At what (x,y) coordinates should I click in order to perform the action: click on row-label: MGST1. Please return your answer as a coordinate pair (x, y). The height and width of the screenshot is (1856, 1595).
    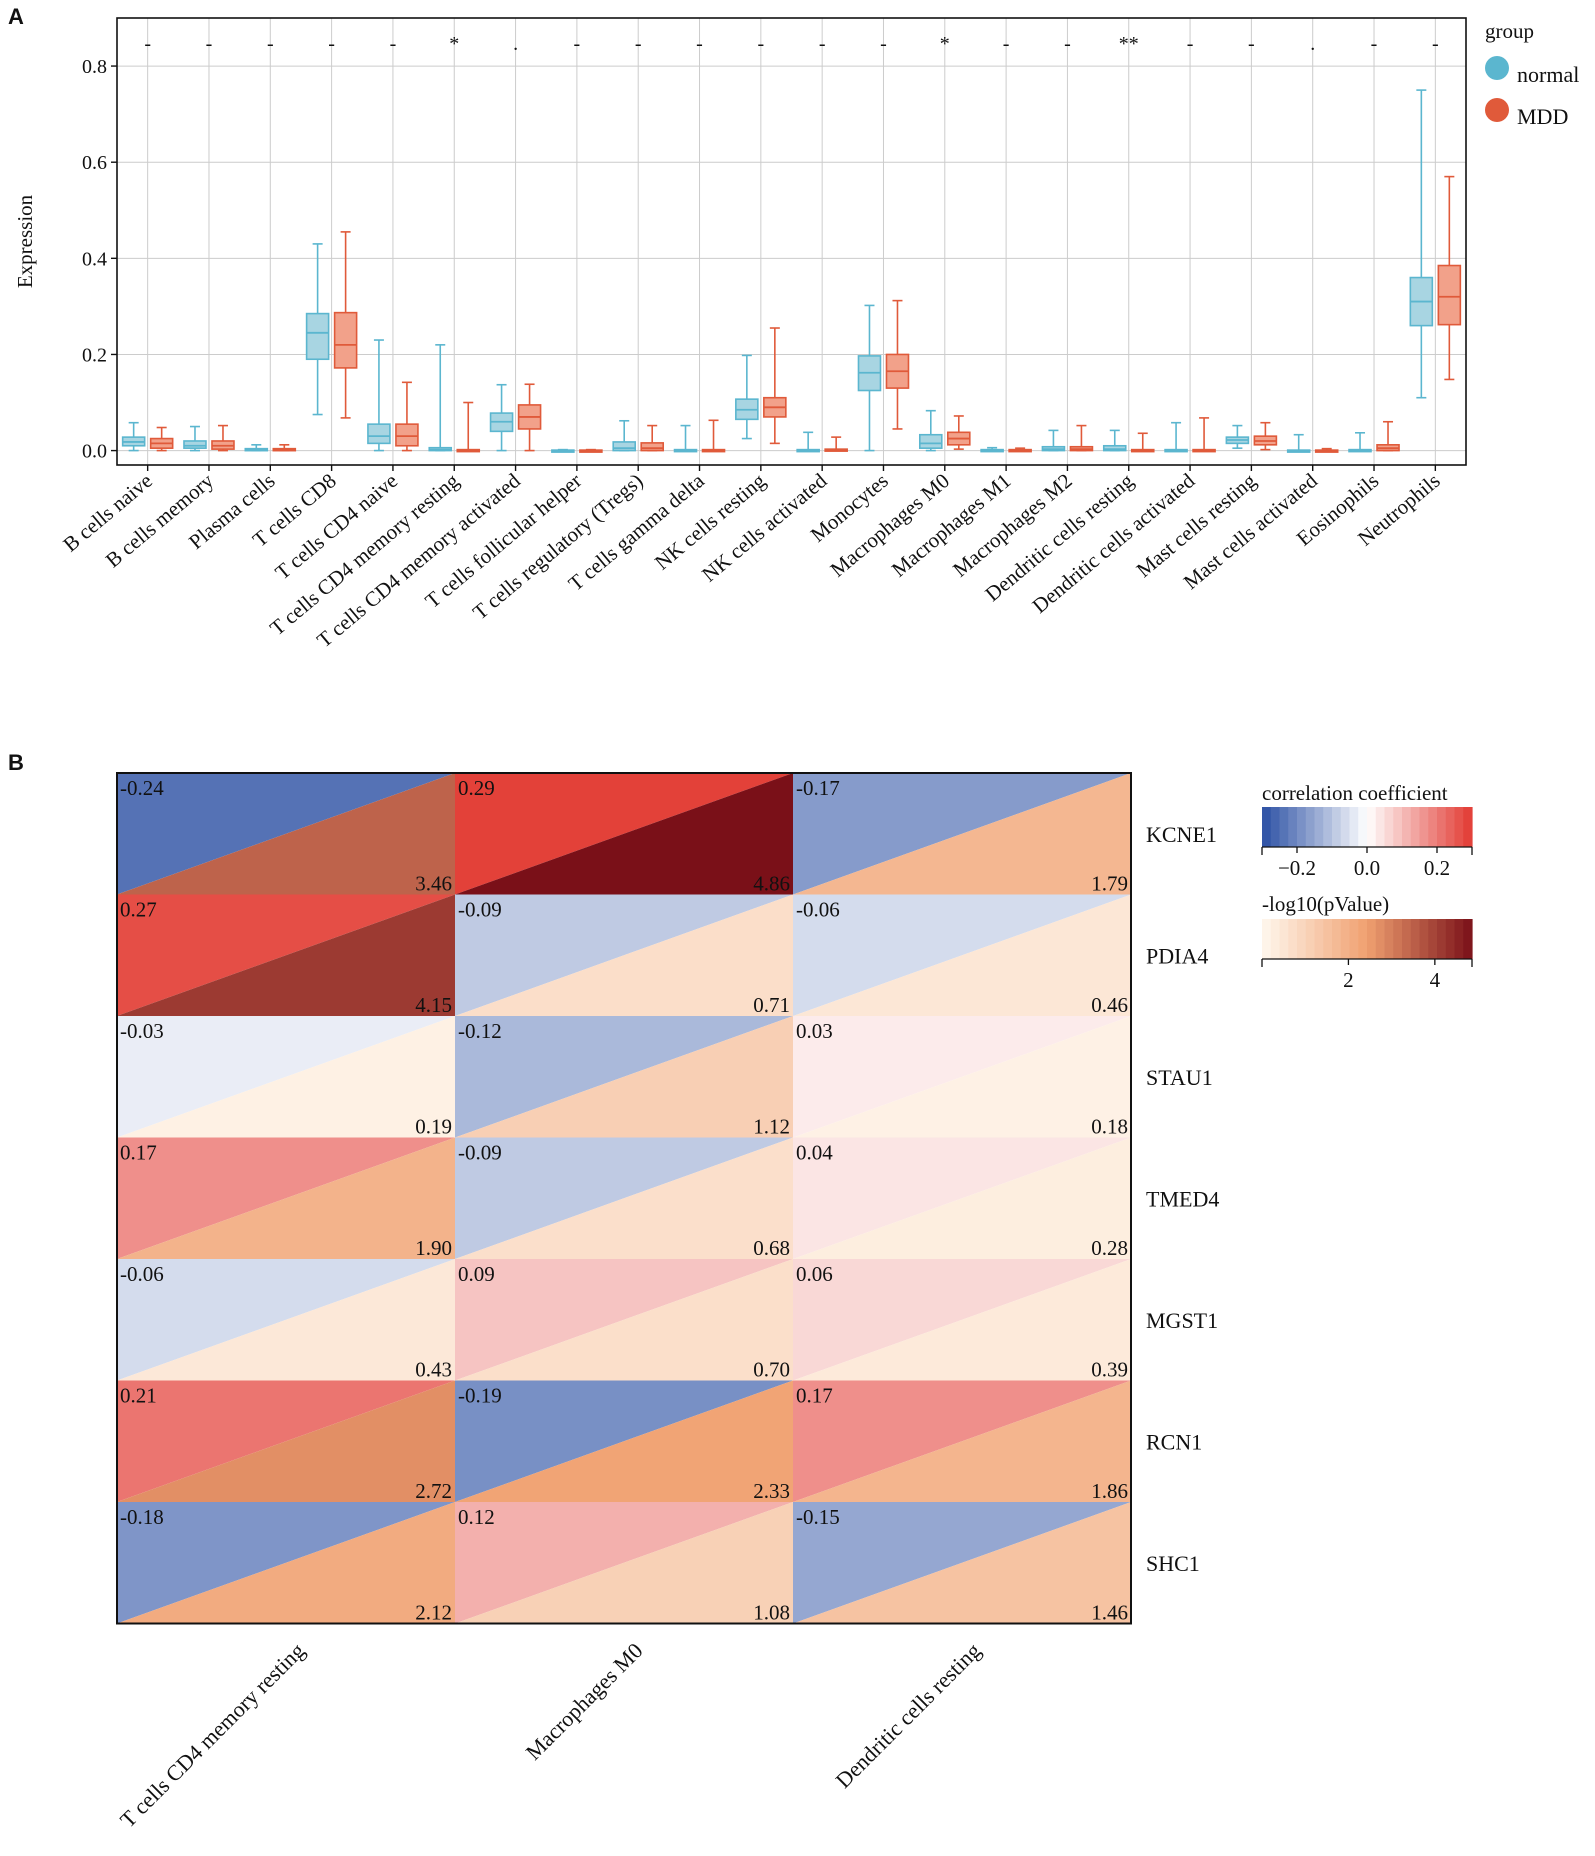
    Looking at the image, I should click on (1182, 1320).